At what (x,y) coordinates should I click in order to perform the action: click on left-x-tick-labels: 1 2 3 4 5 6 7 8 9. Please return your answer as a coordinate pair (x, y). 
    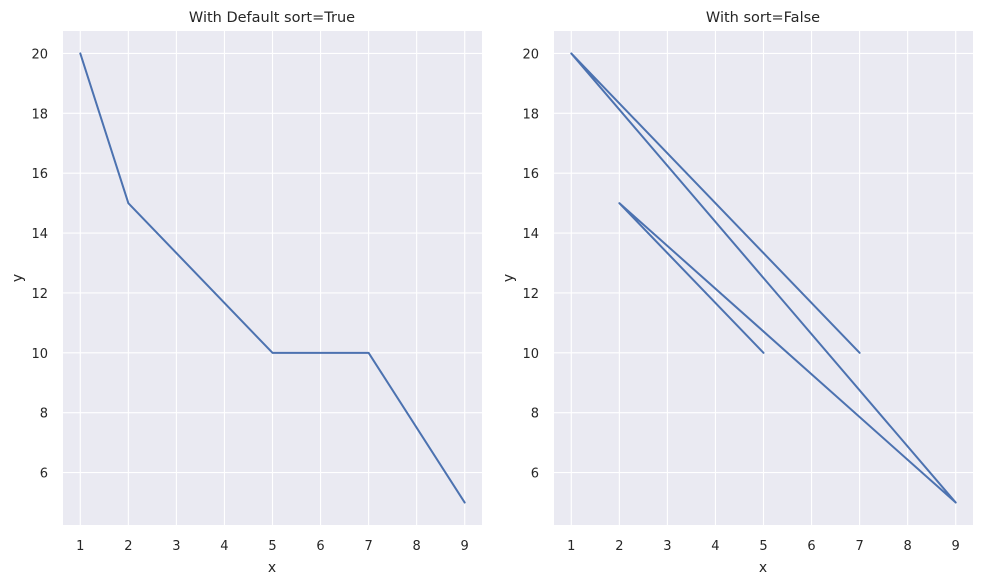
    Looking at the image, I should click on (272, 546).